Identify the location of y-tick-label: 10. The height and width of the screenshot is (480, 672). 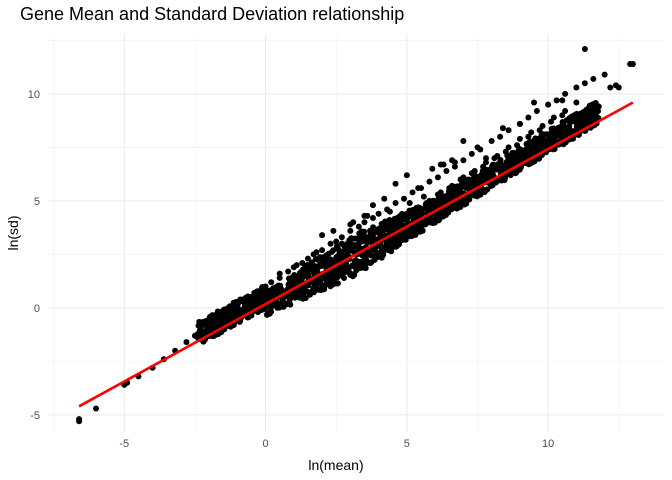
(34, 95).